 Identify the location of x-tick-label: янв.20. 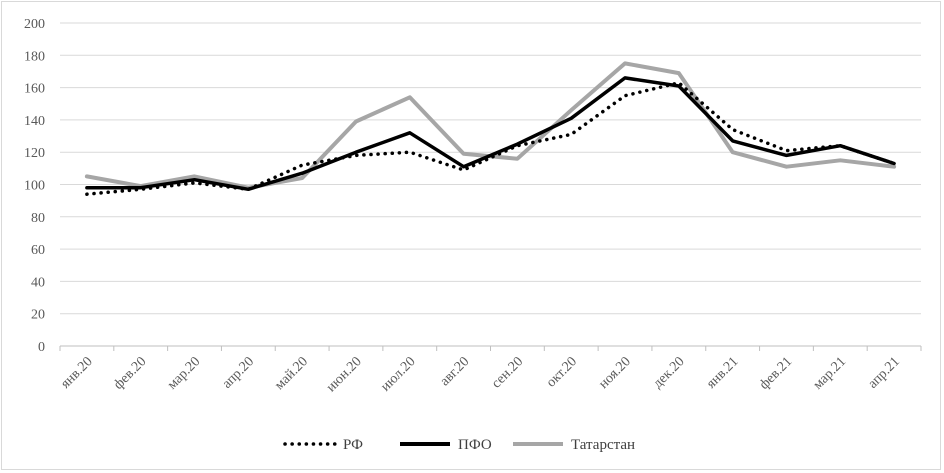
(77, 373).